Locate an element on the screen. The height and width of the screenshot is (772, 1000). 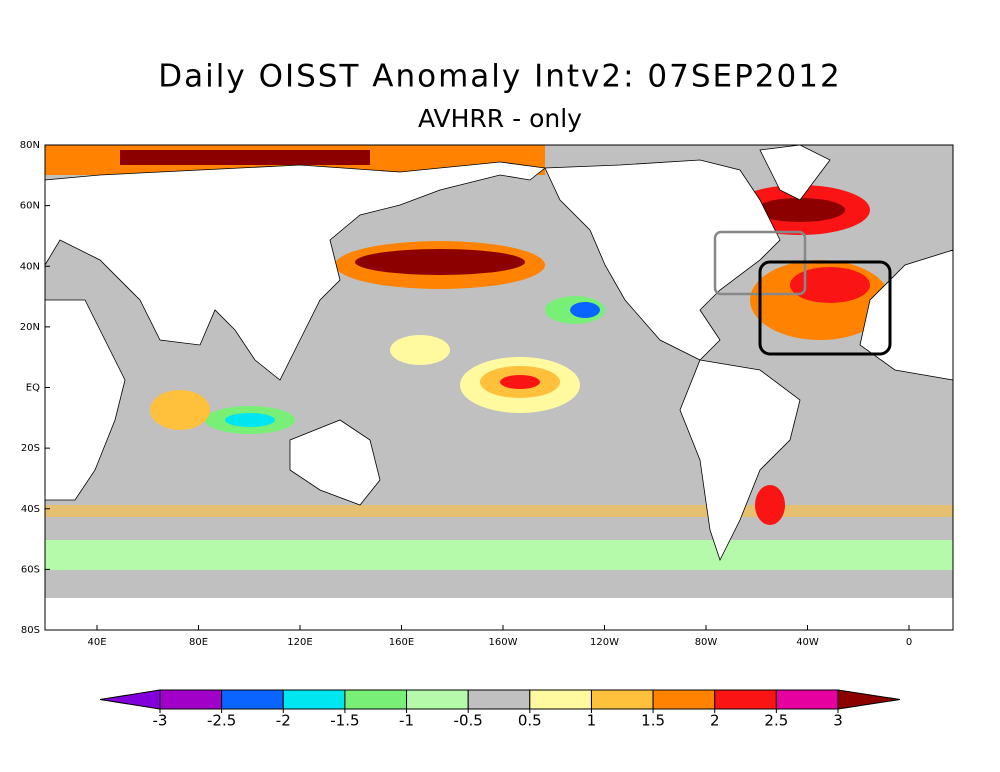
lat-label: 40N is located at coordinates (30, 266).